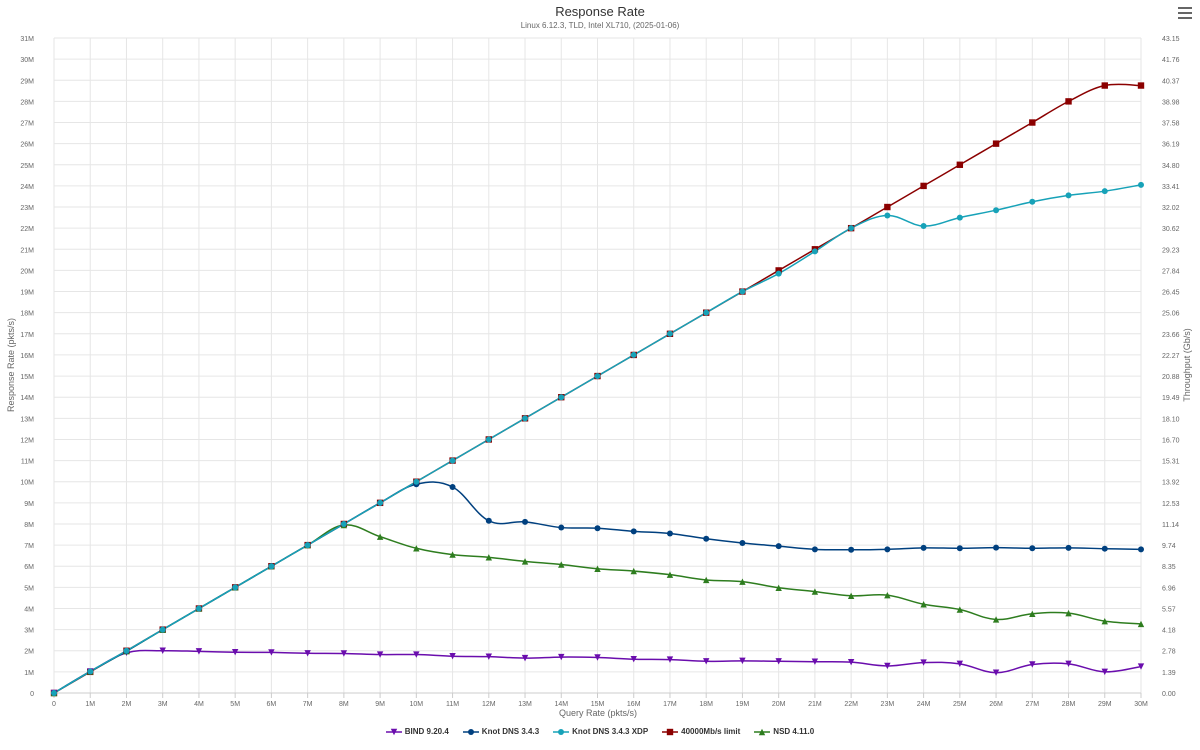  Describe the element at coordinates (600, 731) in the screenshot. I see `legend-item: Knot DNS 3.4.3 XDP` at that location.